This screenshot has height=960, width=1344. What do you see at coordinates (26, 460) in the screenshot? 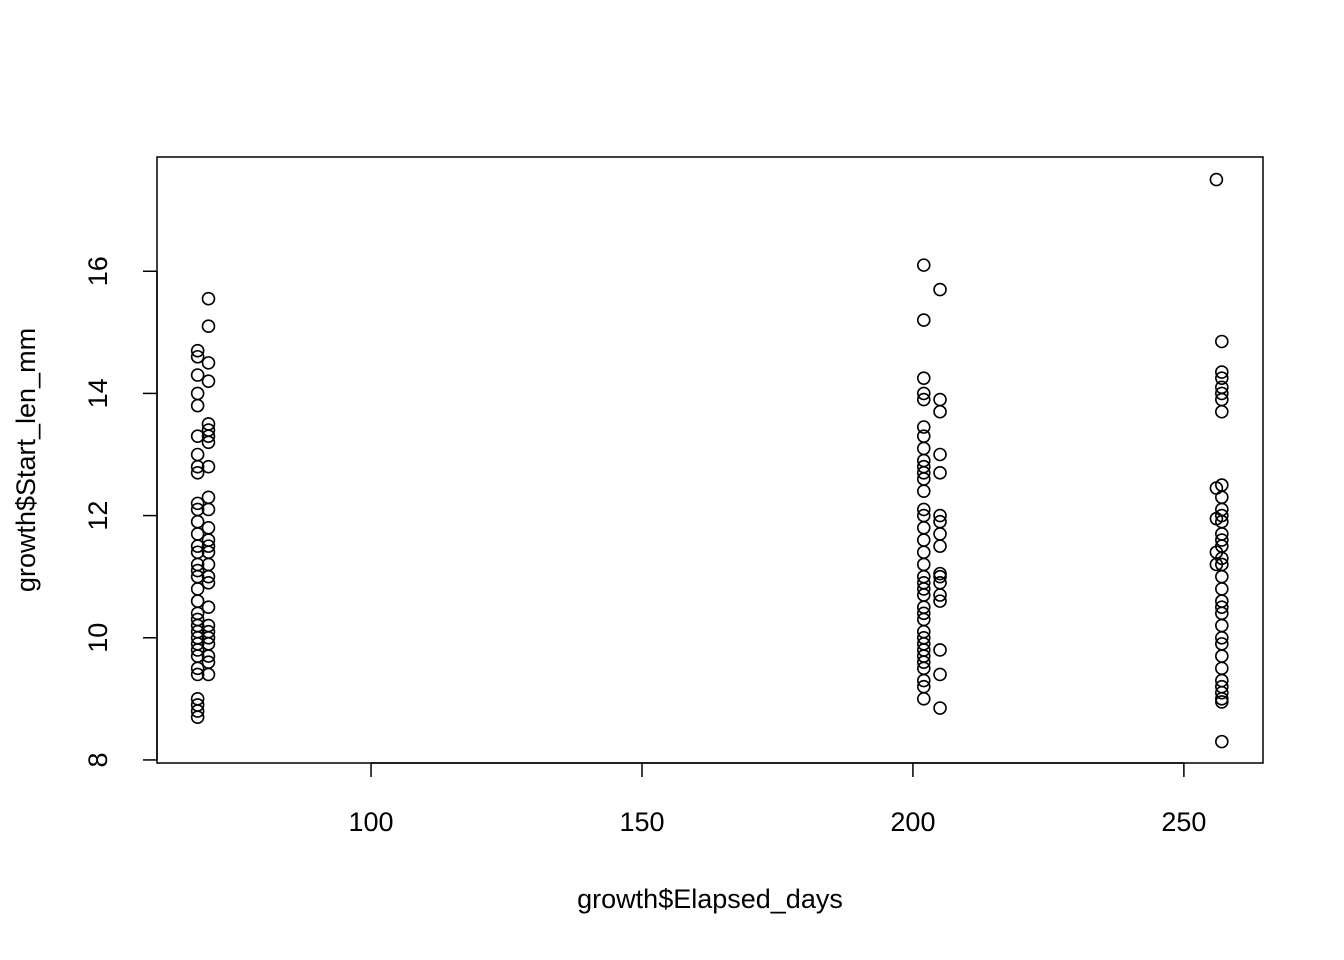
I see `y-axis-title: growth$Start_len_mm` at bounding box center [26, 460].